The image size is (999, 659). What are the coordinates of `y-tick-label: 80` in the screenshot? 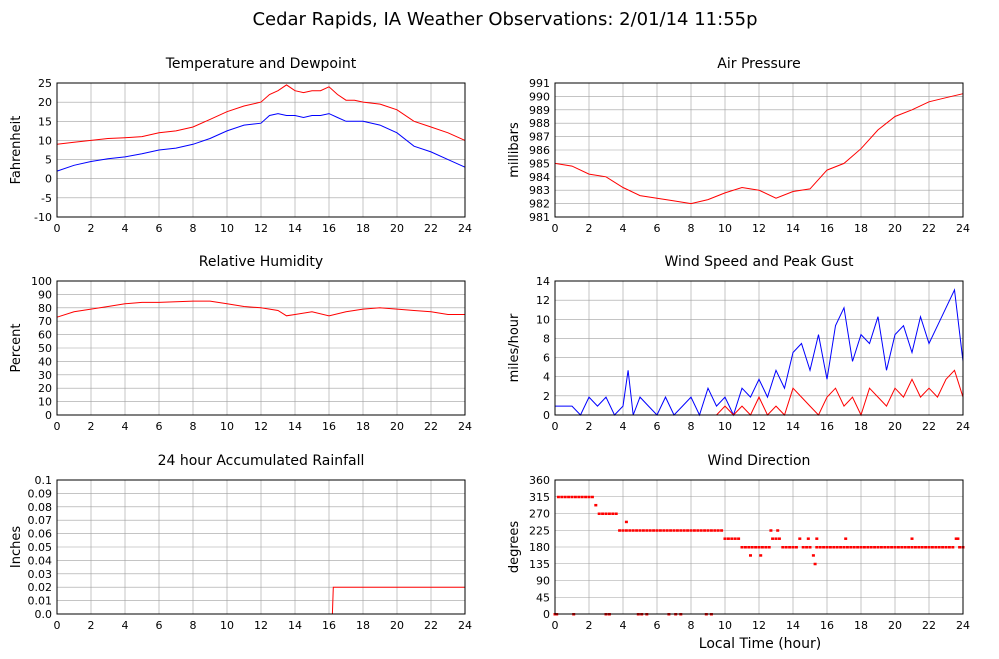 It's located at (45, 308).